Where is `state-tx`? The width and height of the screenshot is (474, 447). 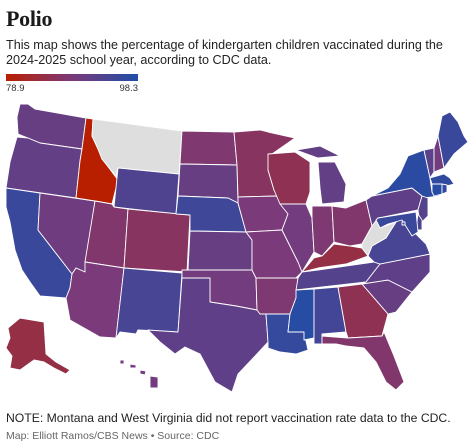
state-tx is located at coordinates (208, 335).